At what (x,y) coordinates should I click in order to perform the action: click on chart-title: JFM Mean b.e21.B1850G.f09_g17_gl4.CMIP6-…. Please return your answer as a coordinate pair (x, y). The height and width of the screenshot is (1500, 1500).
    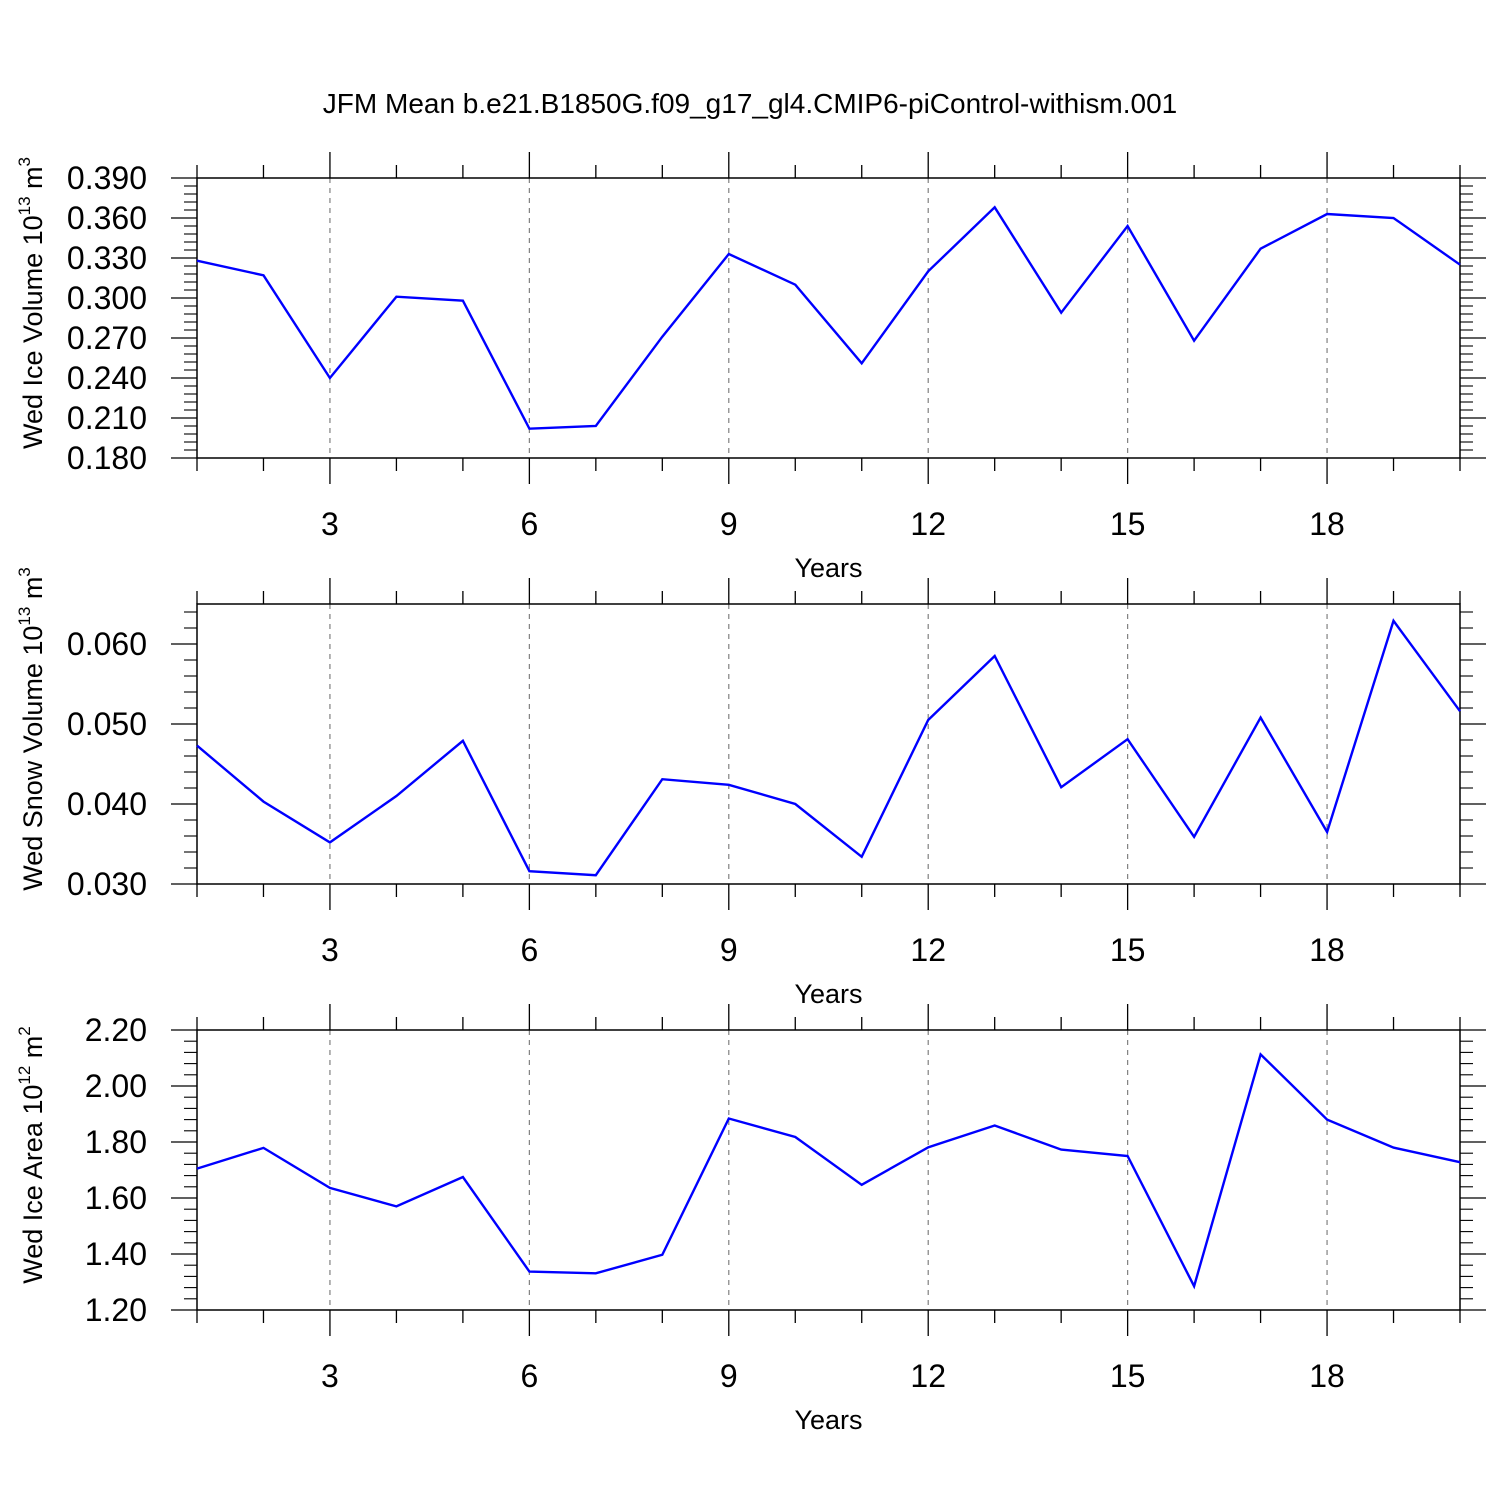
    Looking at the image, I should click on (750, 103).